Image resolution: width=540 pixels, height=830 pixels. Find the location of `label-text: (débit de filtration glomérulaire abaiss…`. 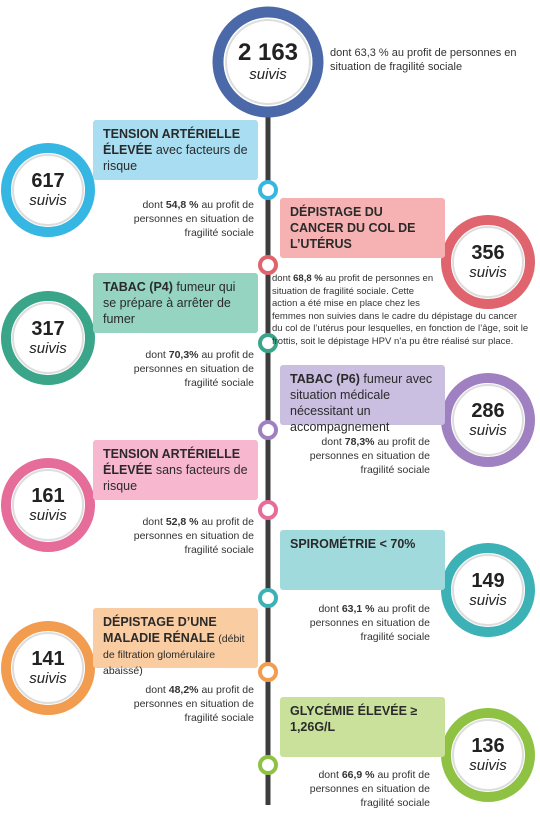

label-text: (débit de filtration glomérulaire abaiss… is located at coordinates (174, 655).